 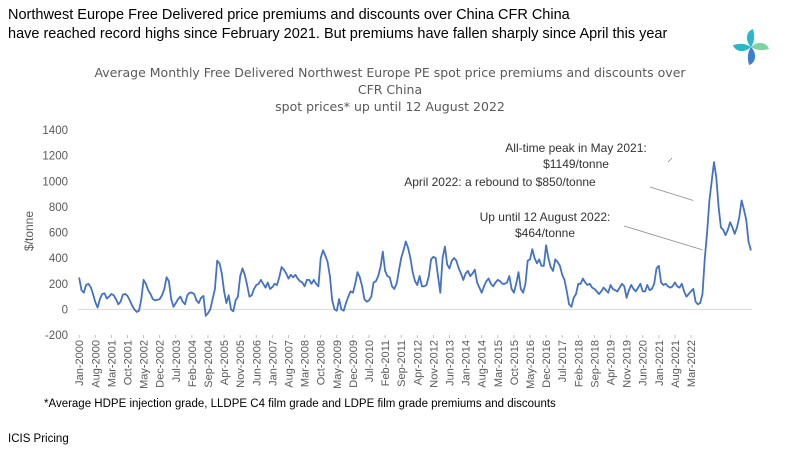 What do you see at coordinates (500, 182) in the screenshot?
I see `annotation-text: April 2022: a rebound to $850/tonne` at bounding box center [500, 182].